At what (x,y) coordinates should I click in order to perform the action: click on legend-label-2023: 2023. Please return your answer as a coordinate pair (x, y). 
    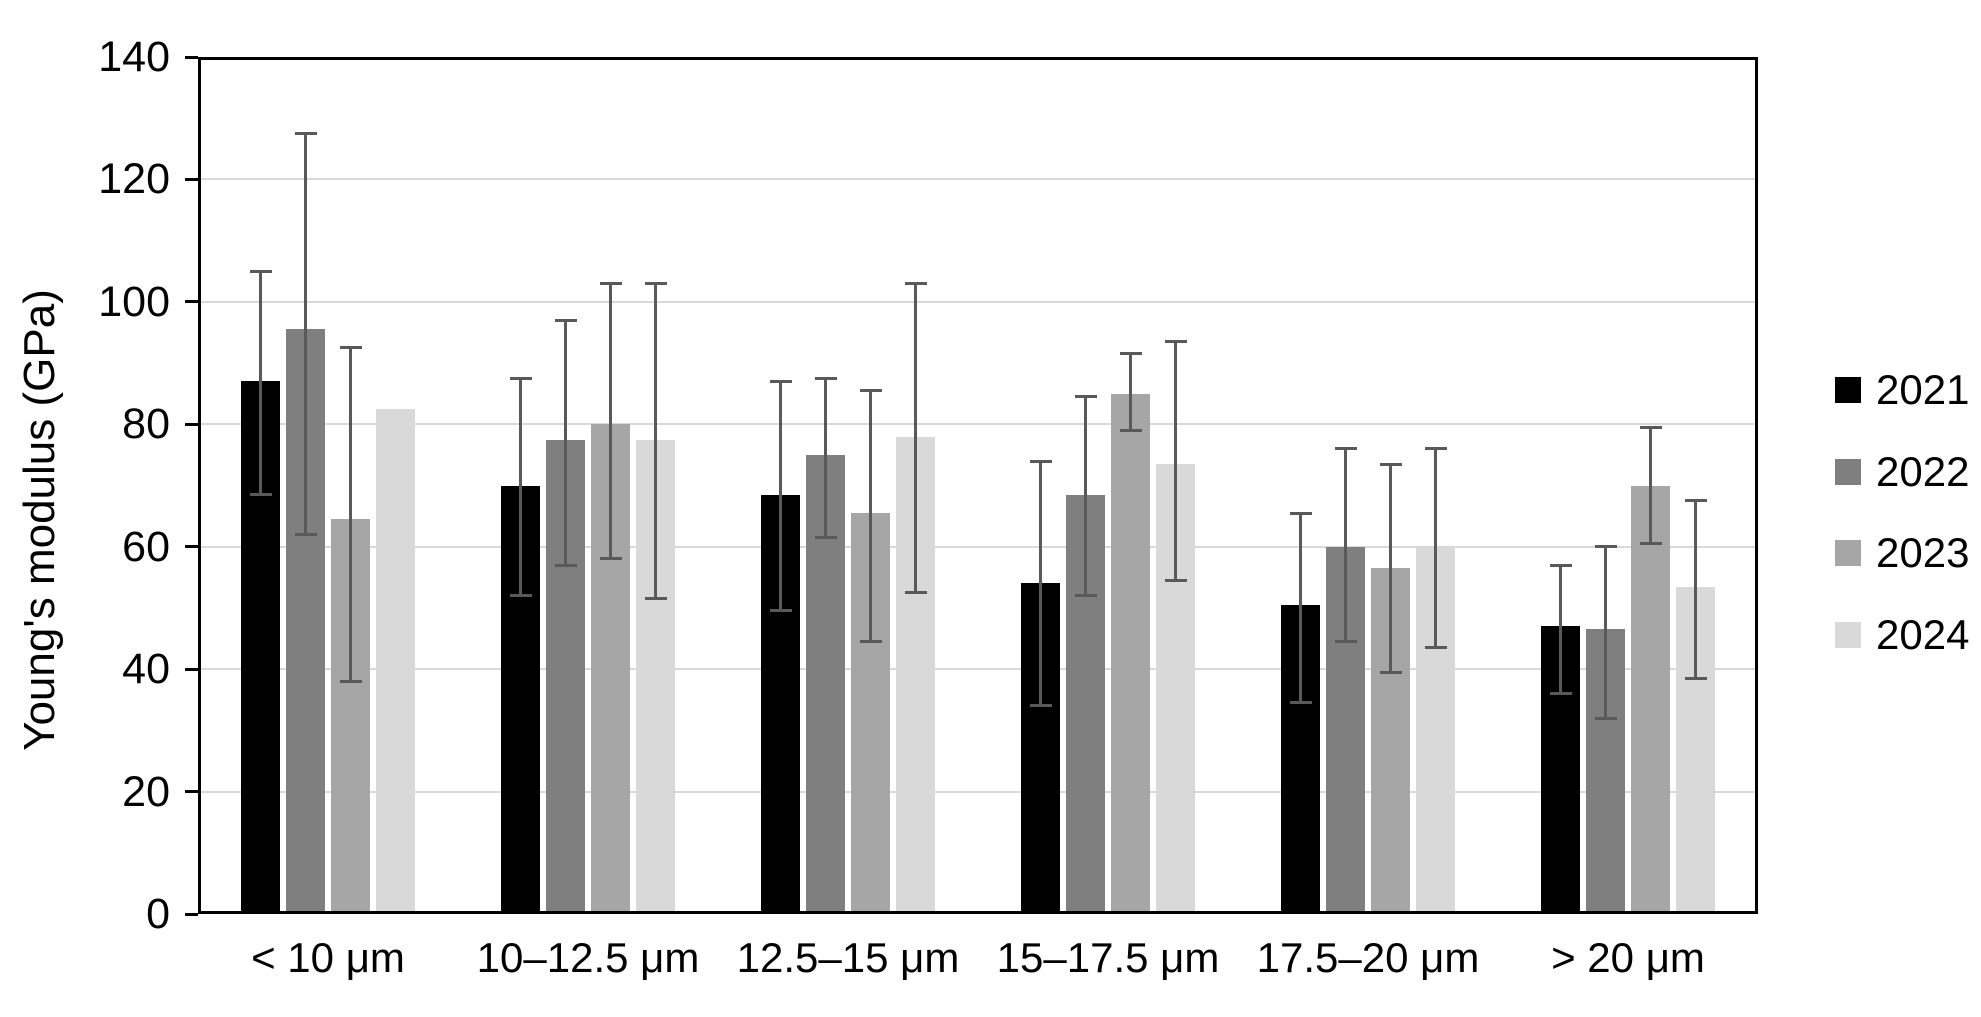
    Looking at the image, I should click on (1923, 553).